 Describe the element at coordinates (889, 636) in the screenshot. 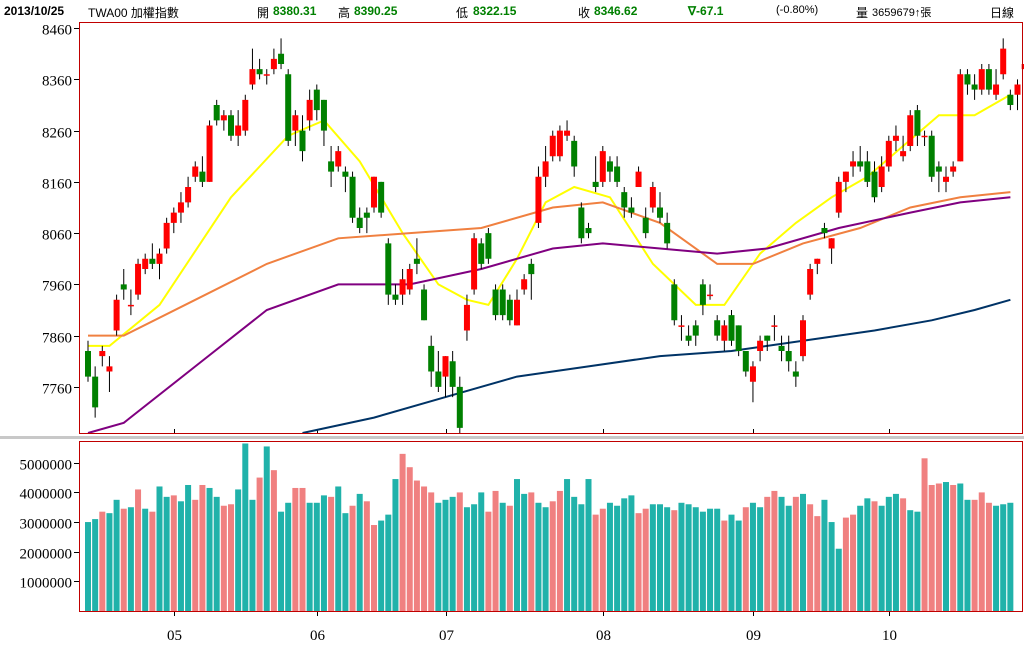

I see `date-tick-label: 10` at that location.